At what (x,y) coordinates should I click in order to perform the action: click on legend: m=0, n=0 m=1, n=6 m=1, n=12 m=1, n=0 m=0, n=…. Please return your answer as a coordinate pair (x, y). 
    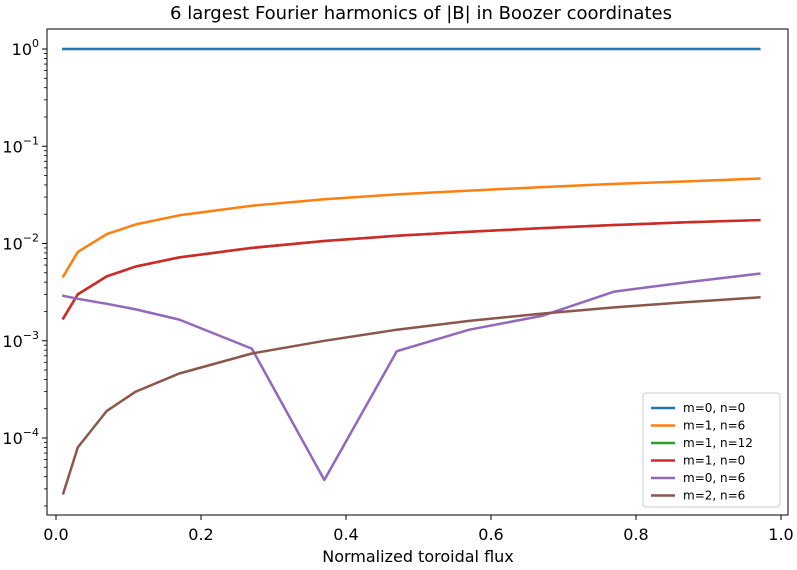
    Looking at the image, I should click on (711, 450).